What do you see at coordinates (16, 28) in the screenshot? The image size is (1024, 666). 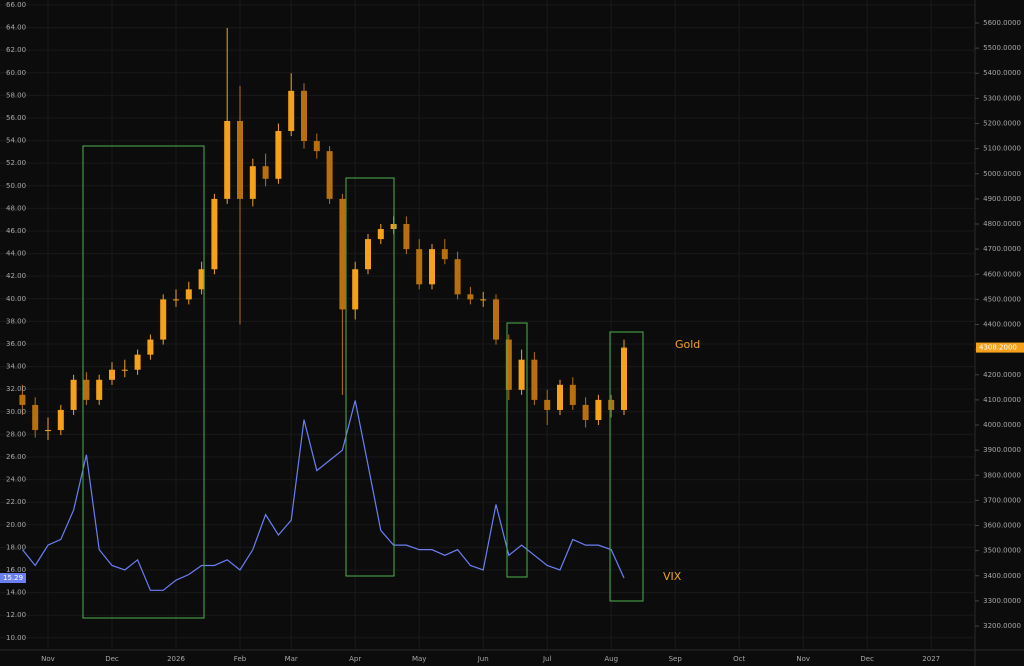 I see `y-tick-label: 64.00` at bounding box center [16, 28].